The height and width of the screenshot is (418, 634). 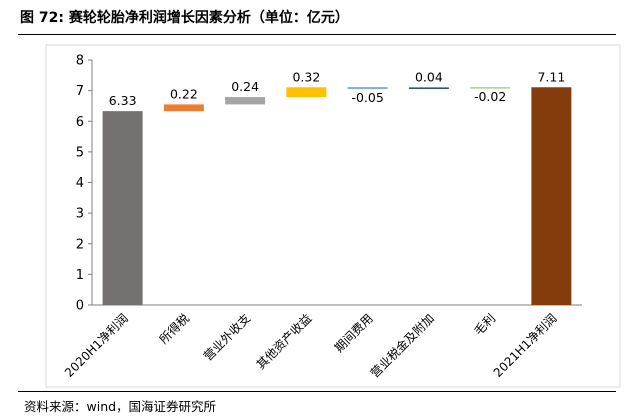 What do you see at coordinates (306, 76) in the screenshot?
I see `data-label: 0.32` at bounding box center [306, 76].